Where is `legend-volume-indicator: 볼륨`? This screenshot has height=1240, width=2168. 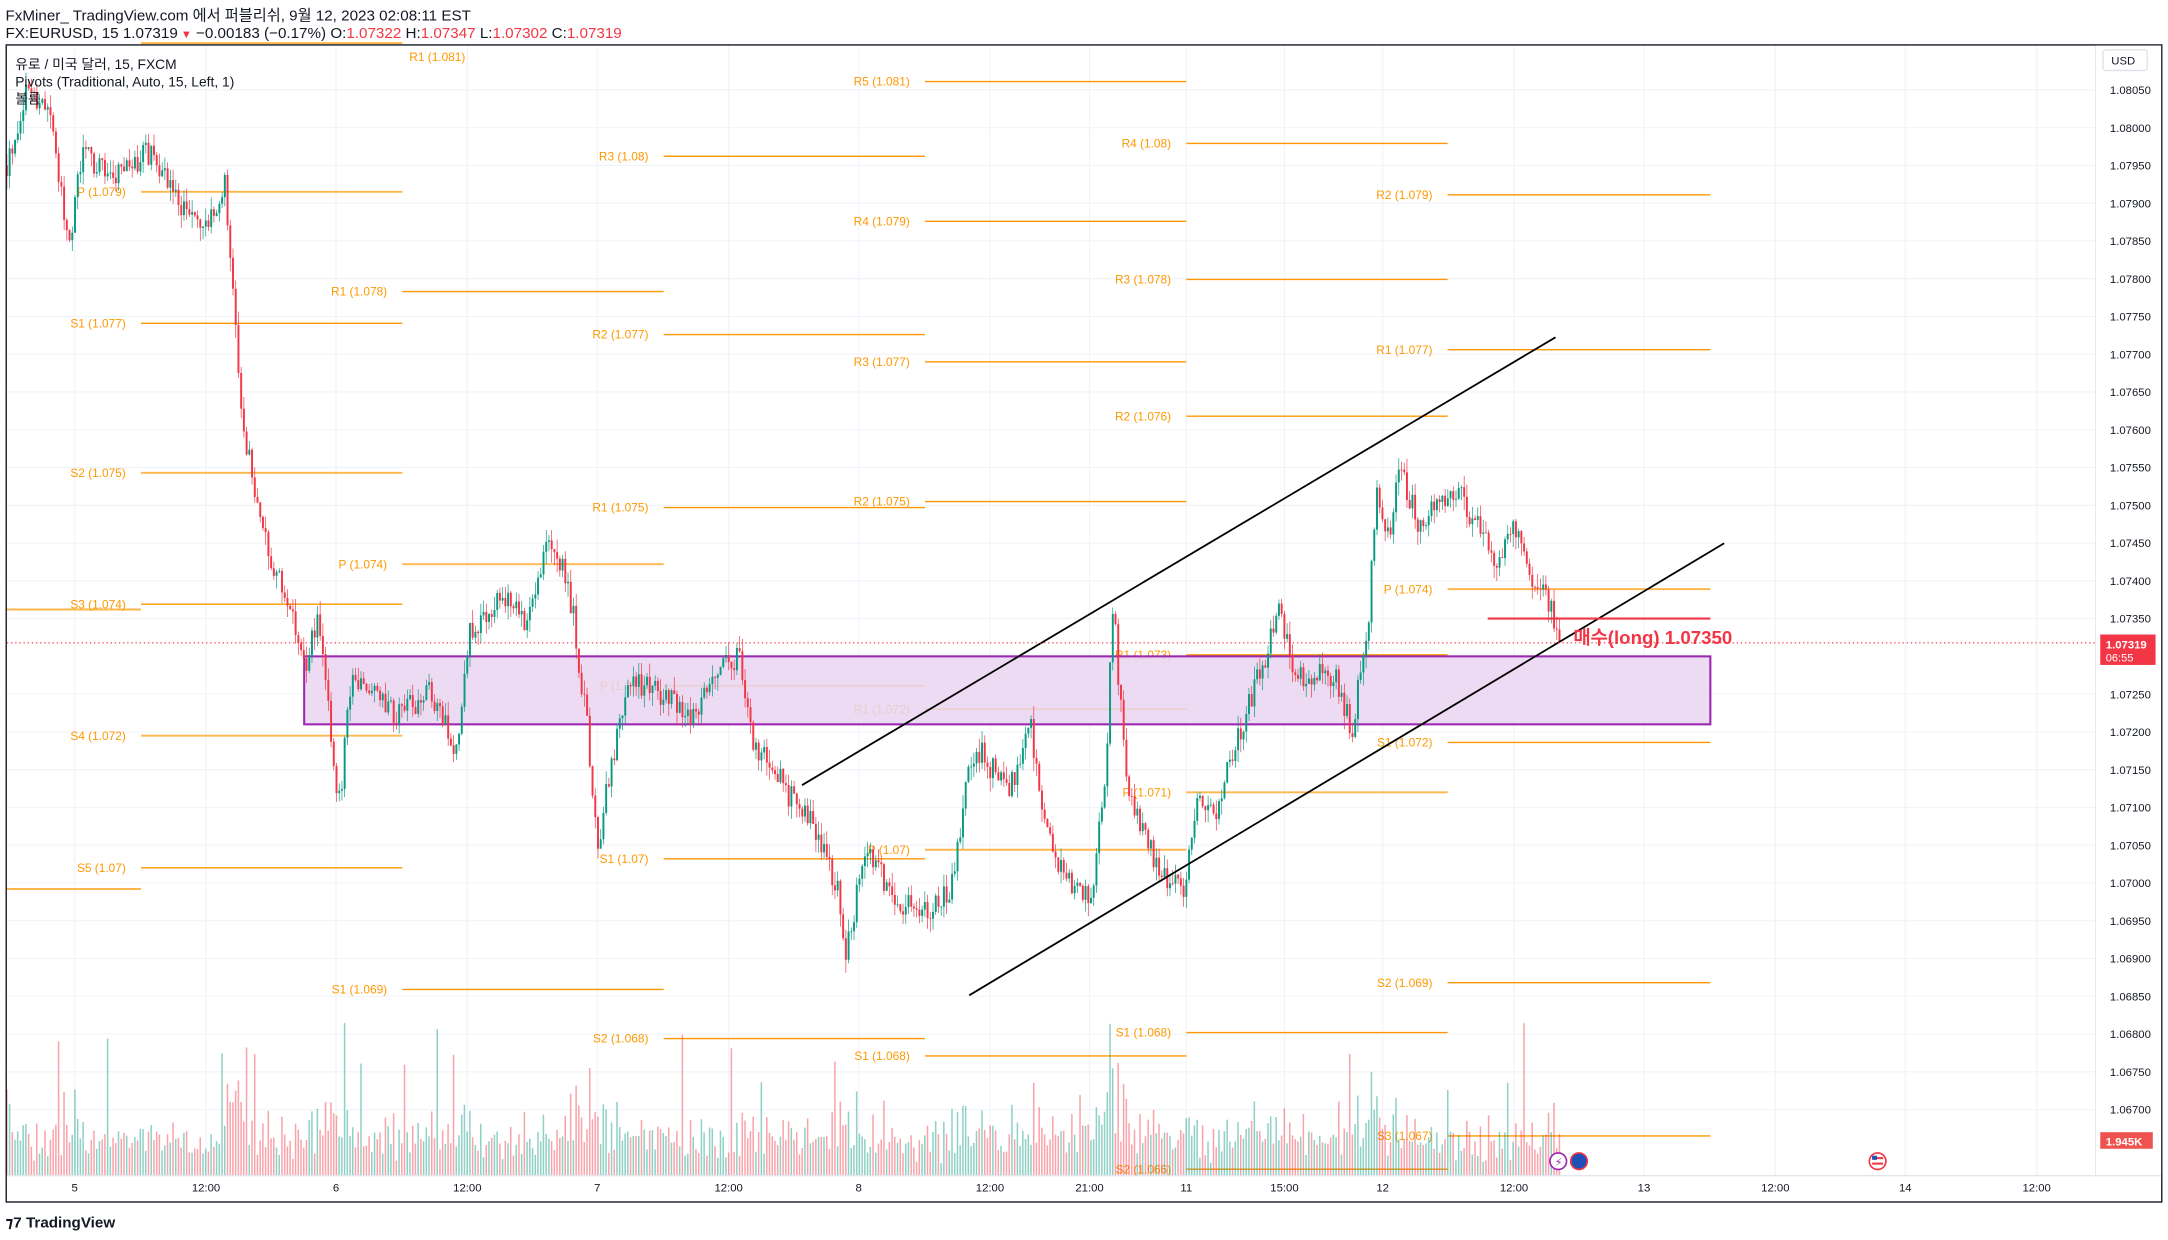
legend-volume-indicator: 볼륨 is located at coordinates (27, 99).